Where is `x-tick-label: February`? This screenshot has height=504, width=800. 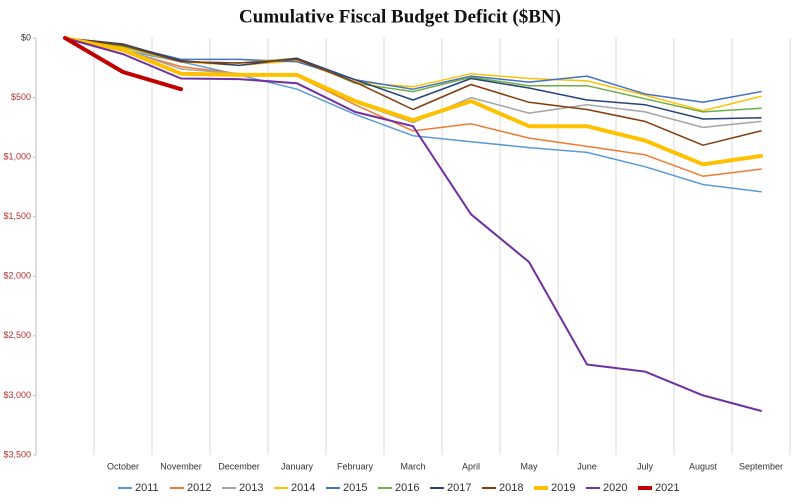
x-tick-label: February is located at coordinates (355, 466).